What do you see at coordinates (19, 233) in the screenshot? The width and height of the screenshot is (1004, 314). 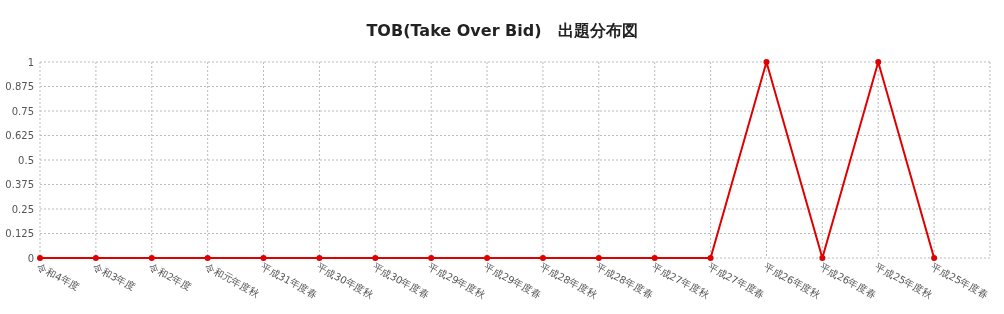 I see `ytick: 0.125` at bounding box center [19, 233].